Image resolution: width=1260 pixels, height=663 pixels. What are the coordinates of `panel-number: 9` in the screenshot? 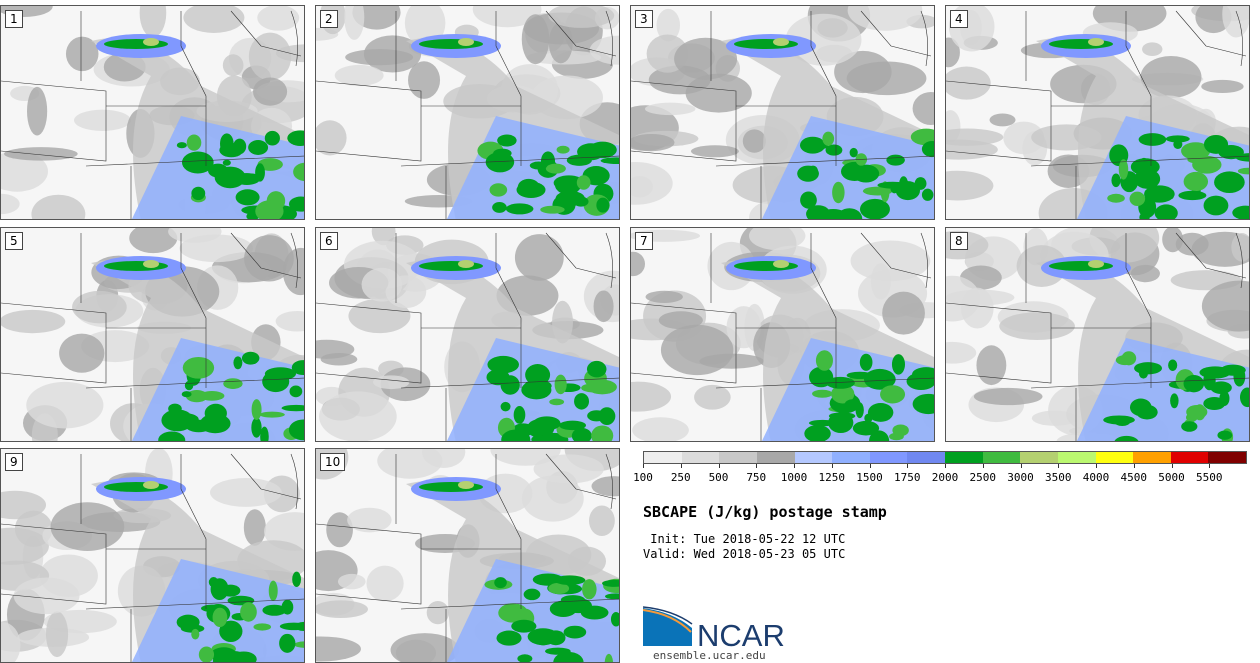 It's located at (14, 462).